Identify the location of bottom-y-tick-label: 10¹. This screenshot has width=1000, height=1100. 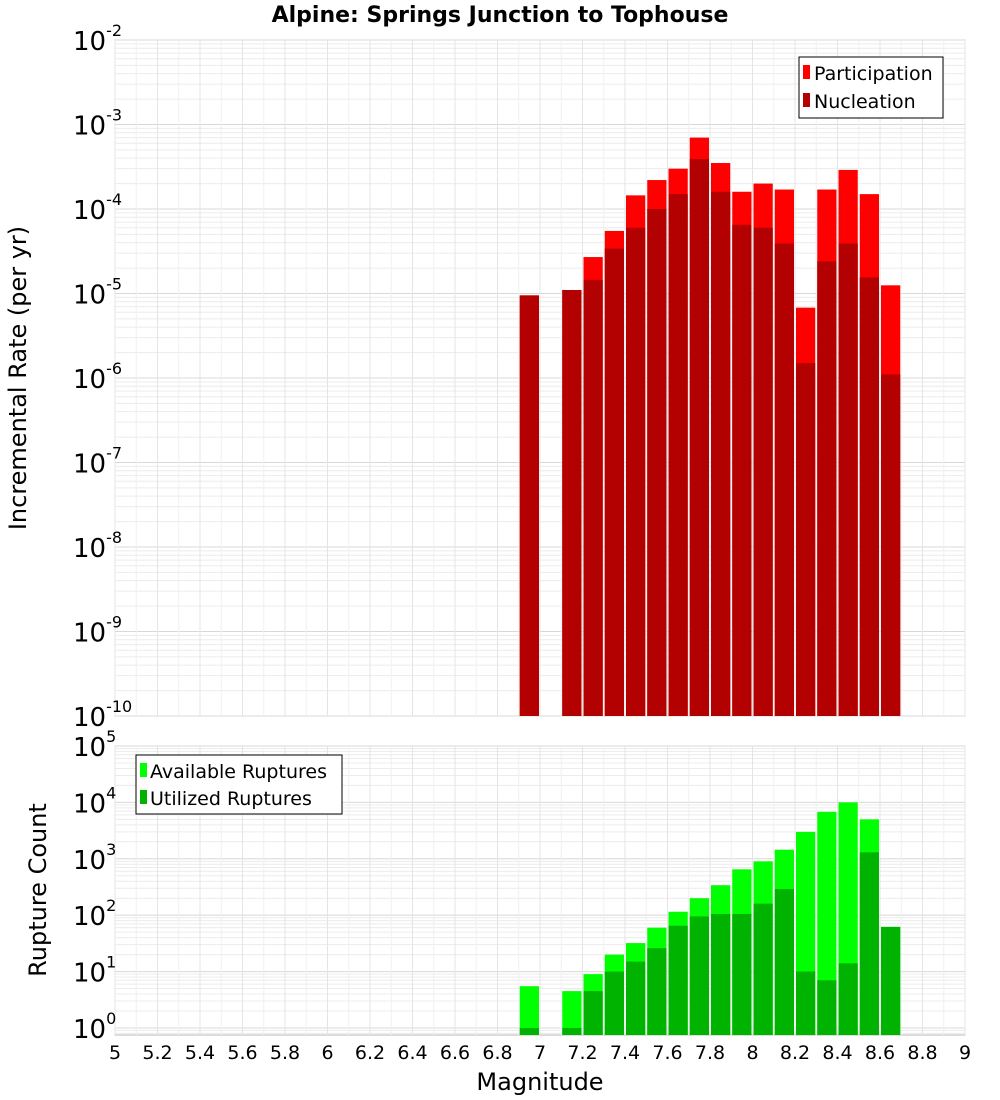
(94, 971).